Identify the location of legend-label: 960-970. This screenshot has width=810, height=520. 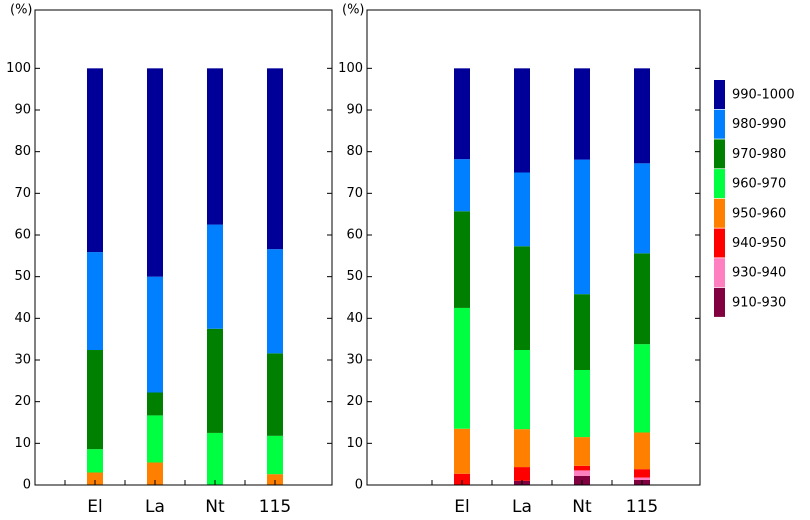
(759, 184).